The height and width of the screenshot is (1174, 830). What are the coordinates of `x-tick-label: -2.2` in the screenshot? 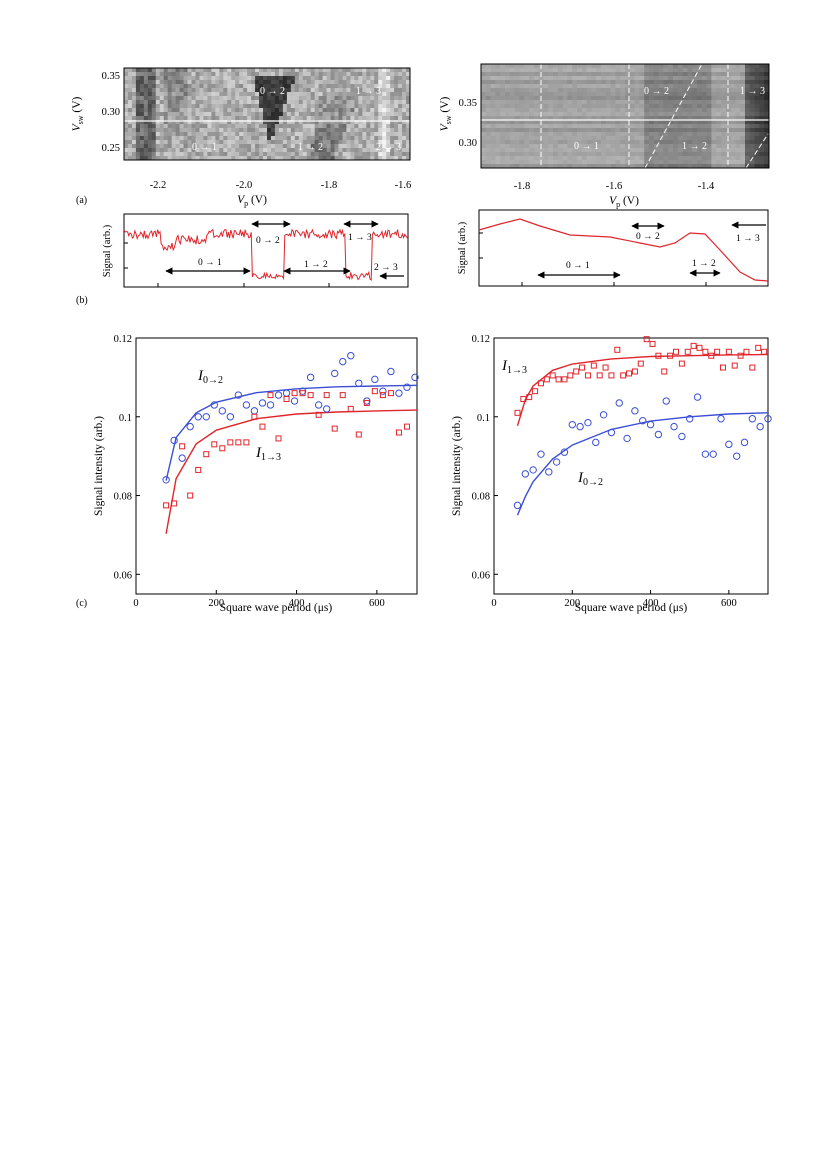 It's located at (158, 185).